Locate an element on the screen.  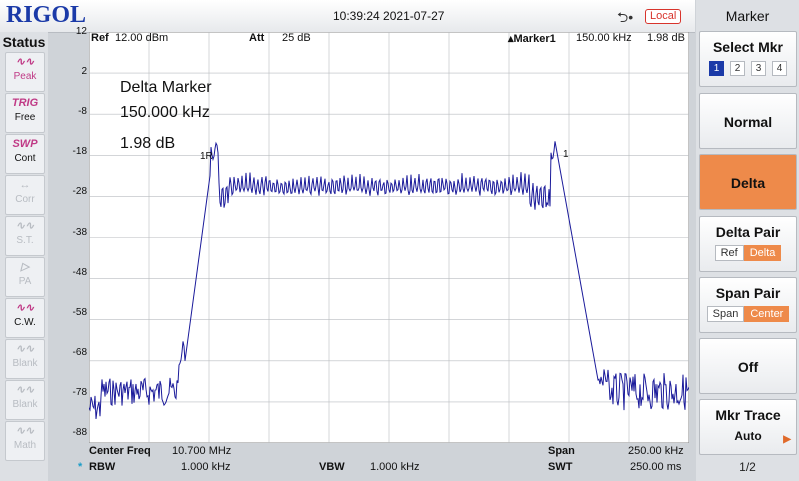
vbw-label: VBW is located at coordinates (332, 467).